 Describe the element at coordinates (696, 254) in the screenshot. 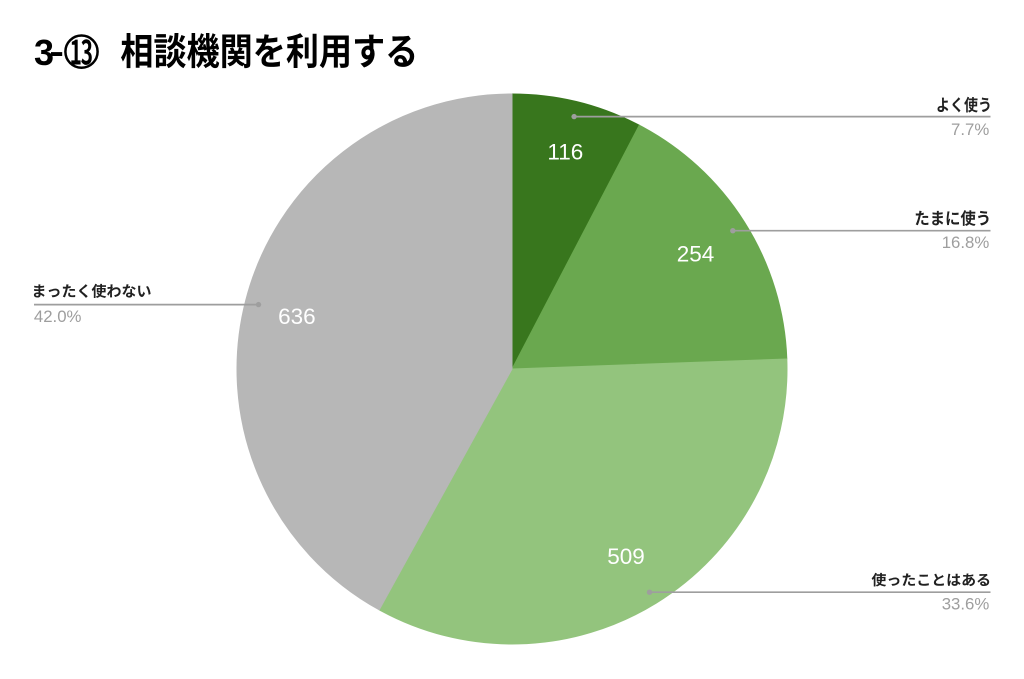

I see `svg-text: 254` at that location.